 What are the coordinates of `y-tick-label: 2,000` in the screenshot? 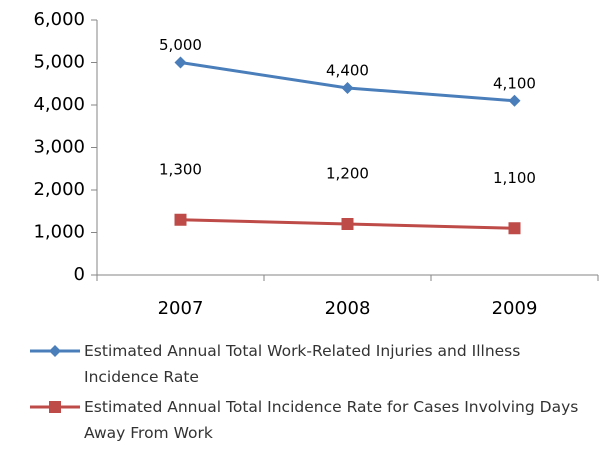 It's located at (59, 189).